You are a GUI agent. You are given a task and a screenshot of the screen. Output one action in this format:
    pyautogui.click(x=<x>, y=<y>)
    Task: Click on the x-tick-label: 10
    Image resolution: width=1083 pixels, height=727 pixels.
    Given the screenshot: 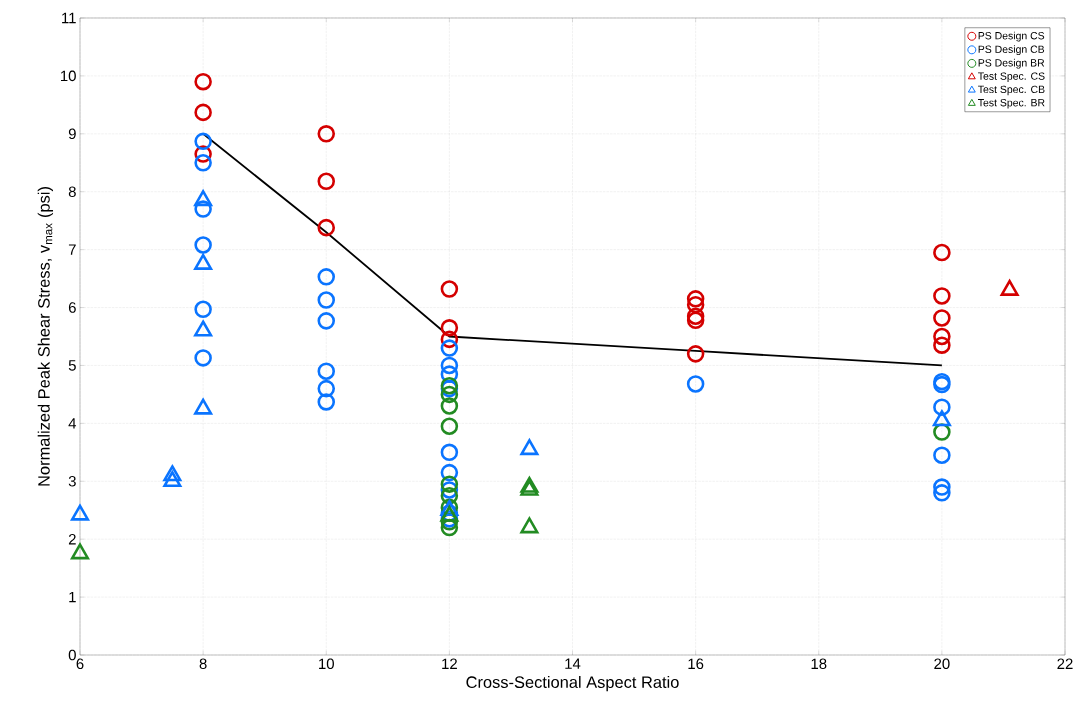 What is the action you would take?
    pyautogui.click(x=326, y=664)
    